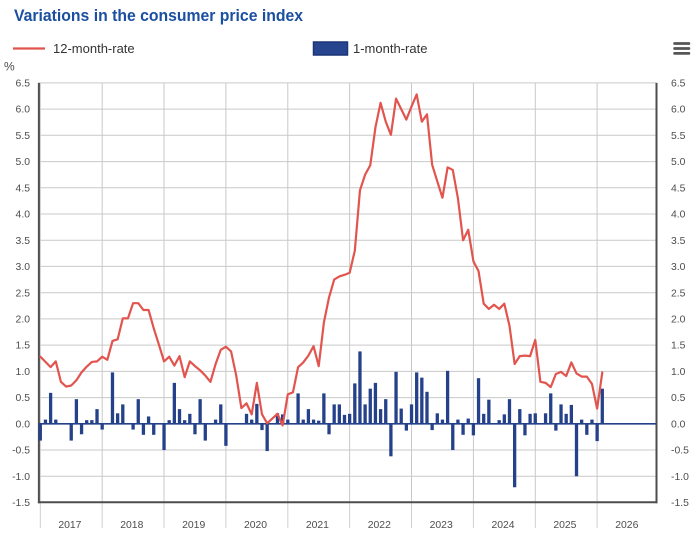 This screenshot has width=696, height=539. I want to click on svg-text: 2017, so click(69, 525).